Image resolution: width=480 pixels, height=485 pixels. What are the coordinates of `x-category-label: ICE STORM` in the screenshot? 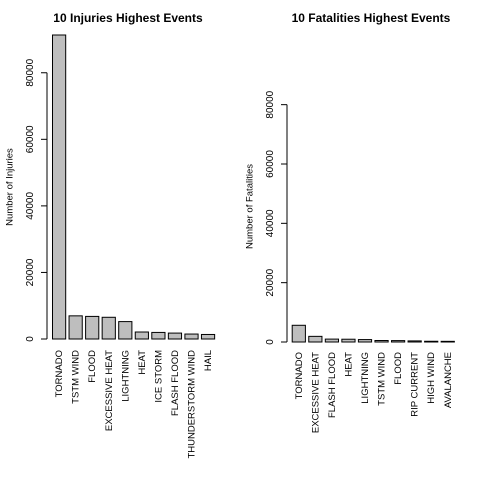 It's located at (158, 376).